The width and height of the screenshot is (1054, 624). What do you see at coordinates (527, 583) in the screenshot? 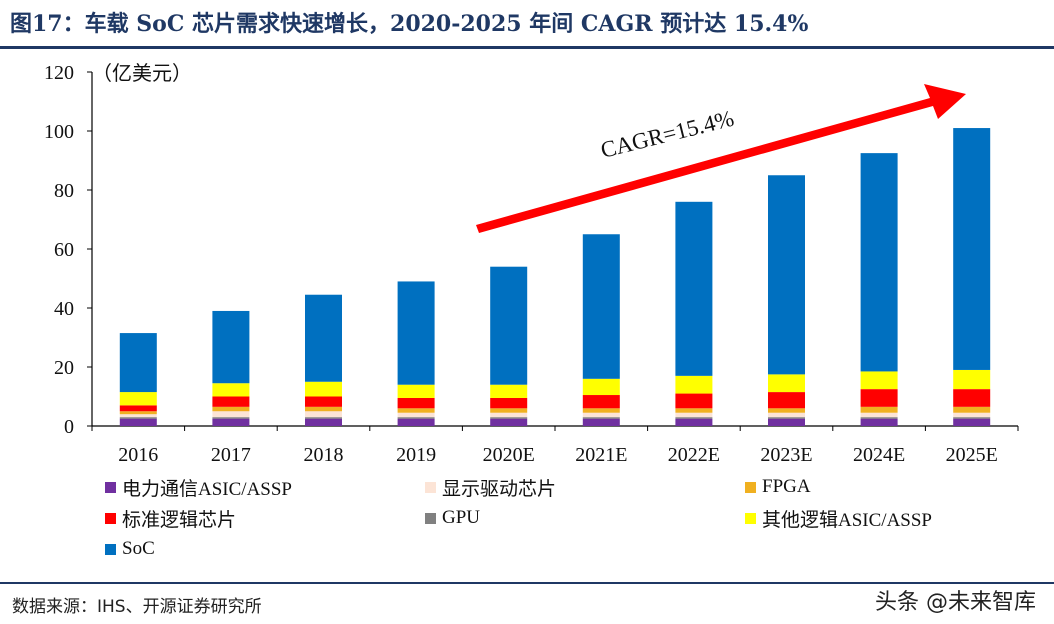
I see `footer-divider` at bounding box center [527, 583].